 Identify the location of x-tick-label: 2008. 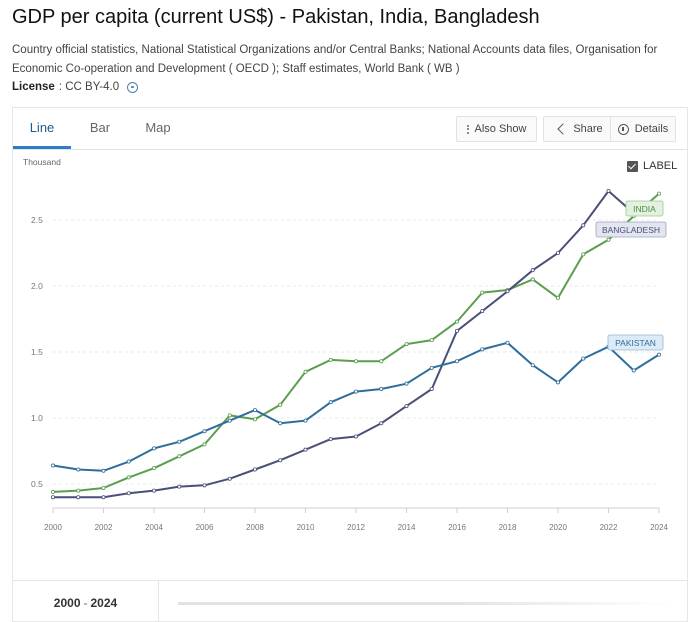
(255, 527).